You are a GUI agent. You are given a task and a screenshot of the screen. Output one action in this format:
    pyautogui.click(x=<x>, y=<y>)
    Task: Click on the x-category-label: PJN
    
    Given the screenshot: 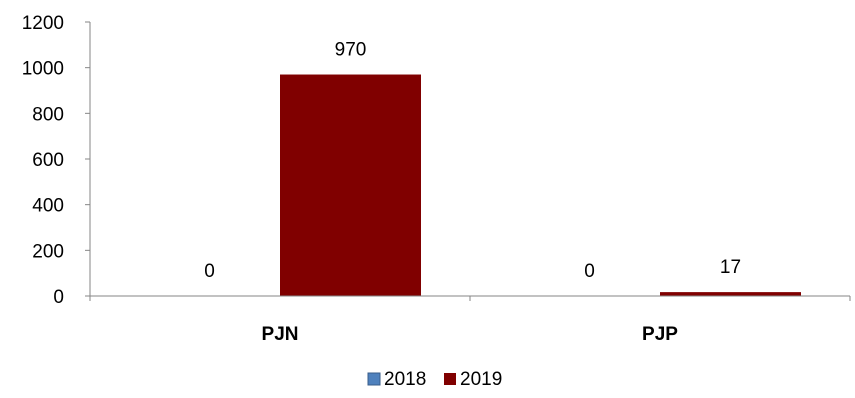 What is the action you would take?
    pyautogui.click(x=280, y=334)
    